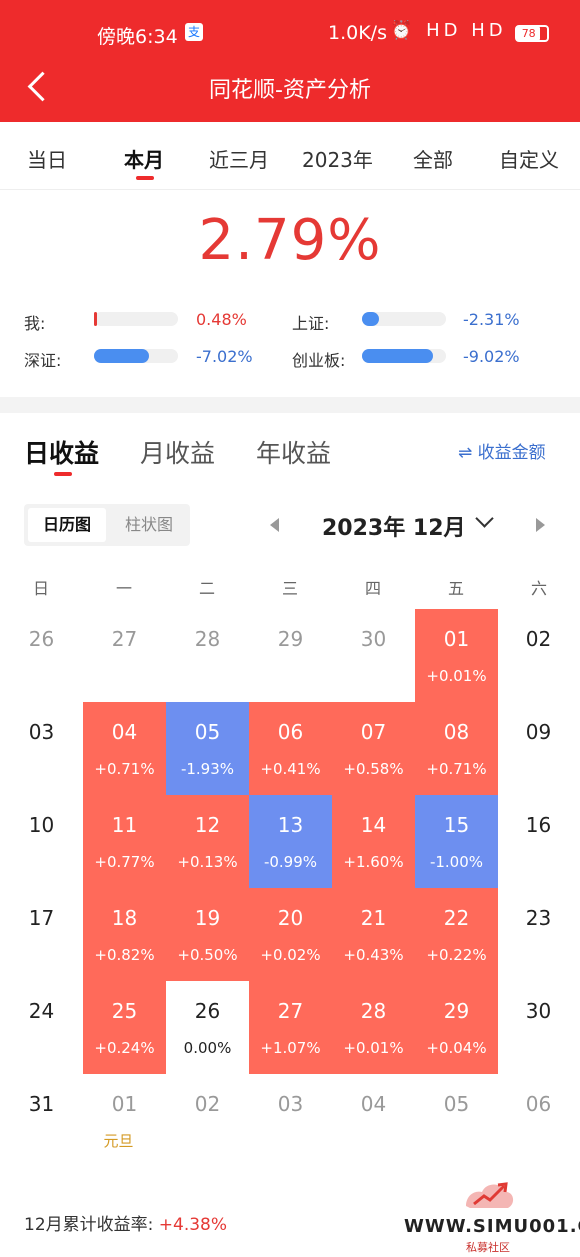  Describe the element at coordinates (207, 655) in the screenshot. I see `calendar-day: 28` at that location.